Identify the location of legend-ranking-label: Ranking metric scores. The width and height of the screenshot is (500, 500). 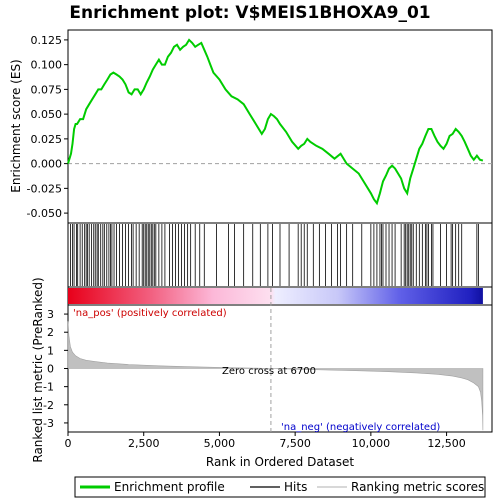
(417, 487).